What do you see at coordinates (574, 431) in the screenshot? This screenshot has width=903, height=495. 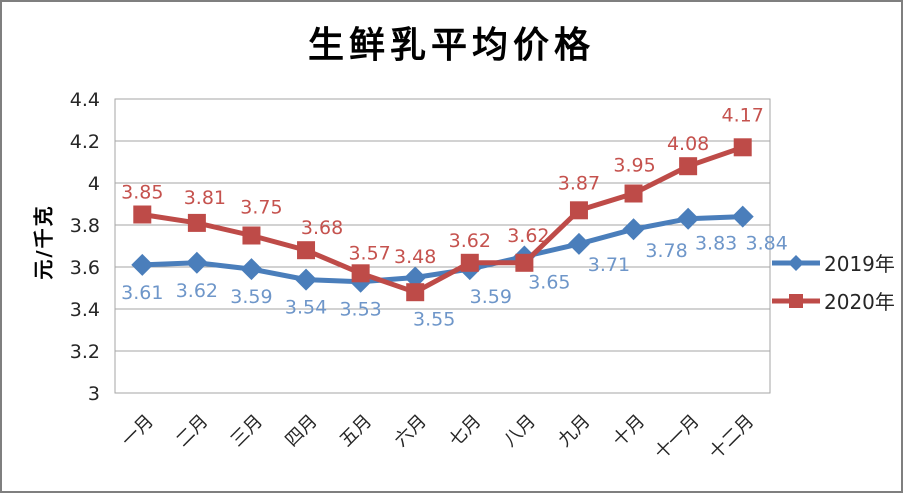 I see `x-tick-label: 九月` at bounding box center [574, 431].